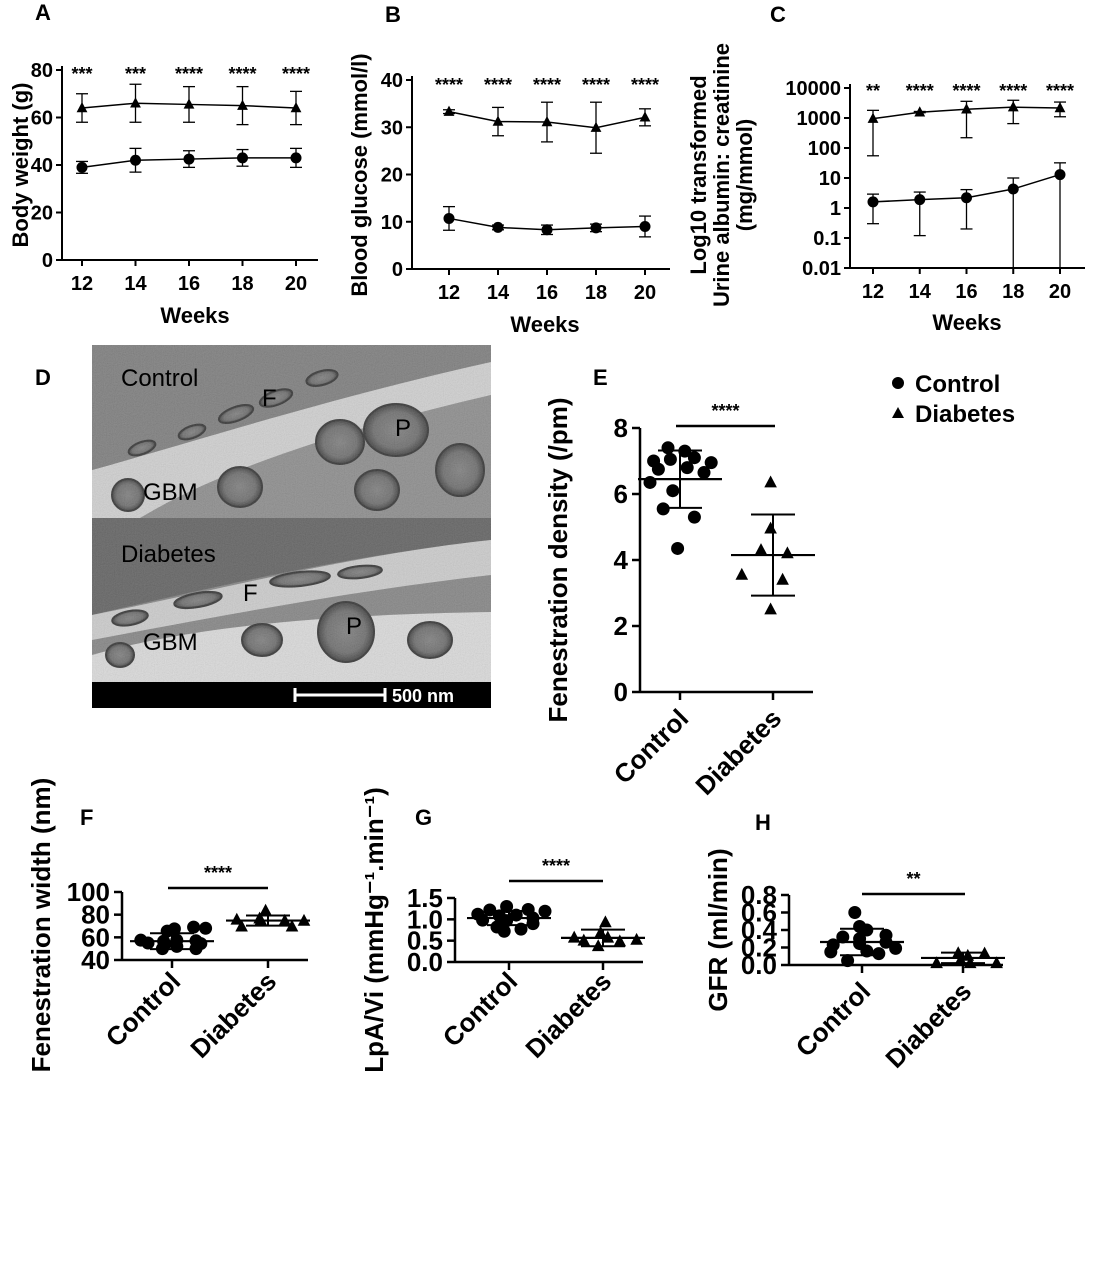 Image resolution: width=1096 pixels, height=1280 pixels. Describe the element at coordinates (621, 560) in the screenshot. I see `y-tick-label: 4` at that location.